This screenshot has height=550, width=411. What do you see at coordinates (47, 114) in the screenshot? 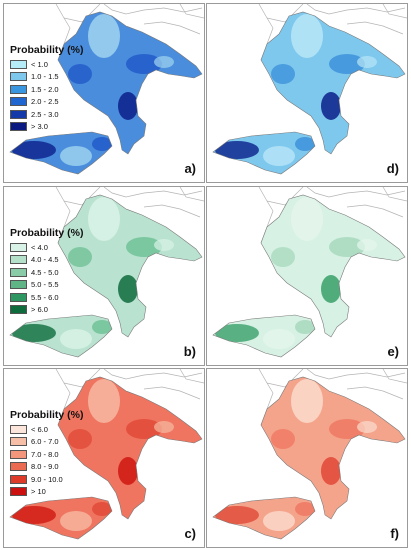
I see `legend-item: 2.5 - 3.0` at bounding box center [47, 114].